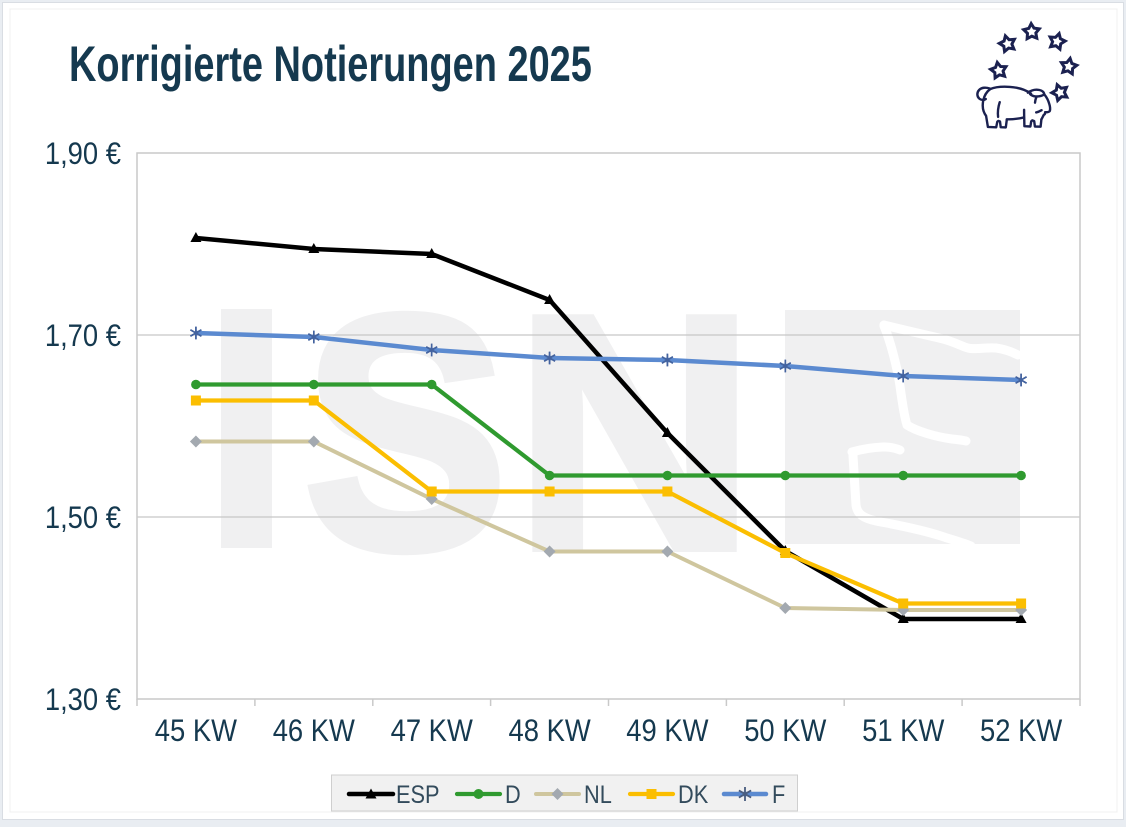  What do you see at coordinates (83, 699) in the screenshot?
I see `svg-text: 1,30 €` at bounding box center [83, 699].